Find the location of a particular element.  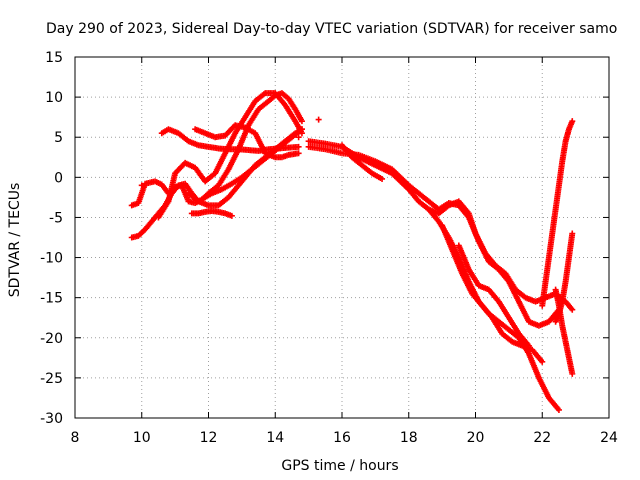

x-tick-label: 10 is located at coordinates (142, 438).